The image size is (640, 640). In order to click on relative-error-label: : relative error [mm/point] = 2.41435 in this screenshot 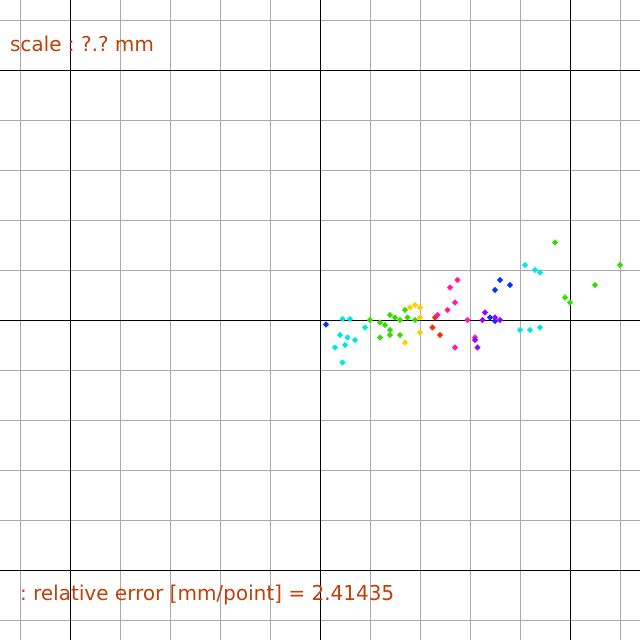, I will do `click(207, 593)`.